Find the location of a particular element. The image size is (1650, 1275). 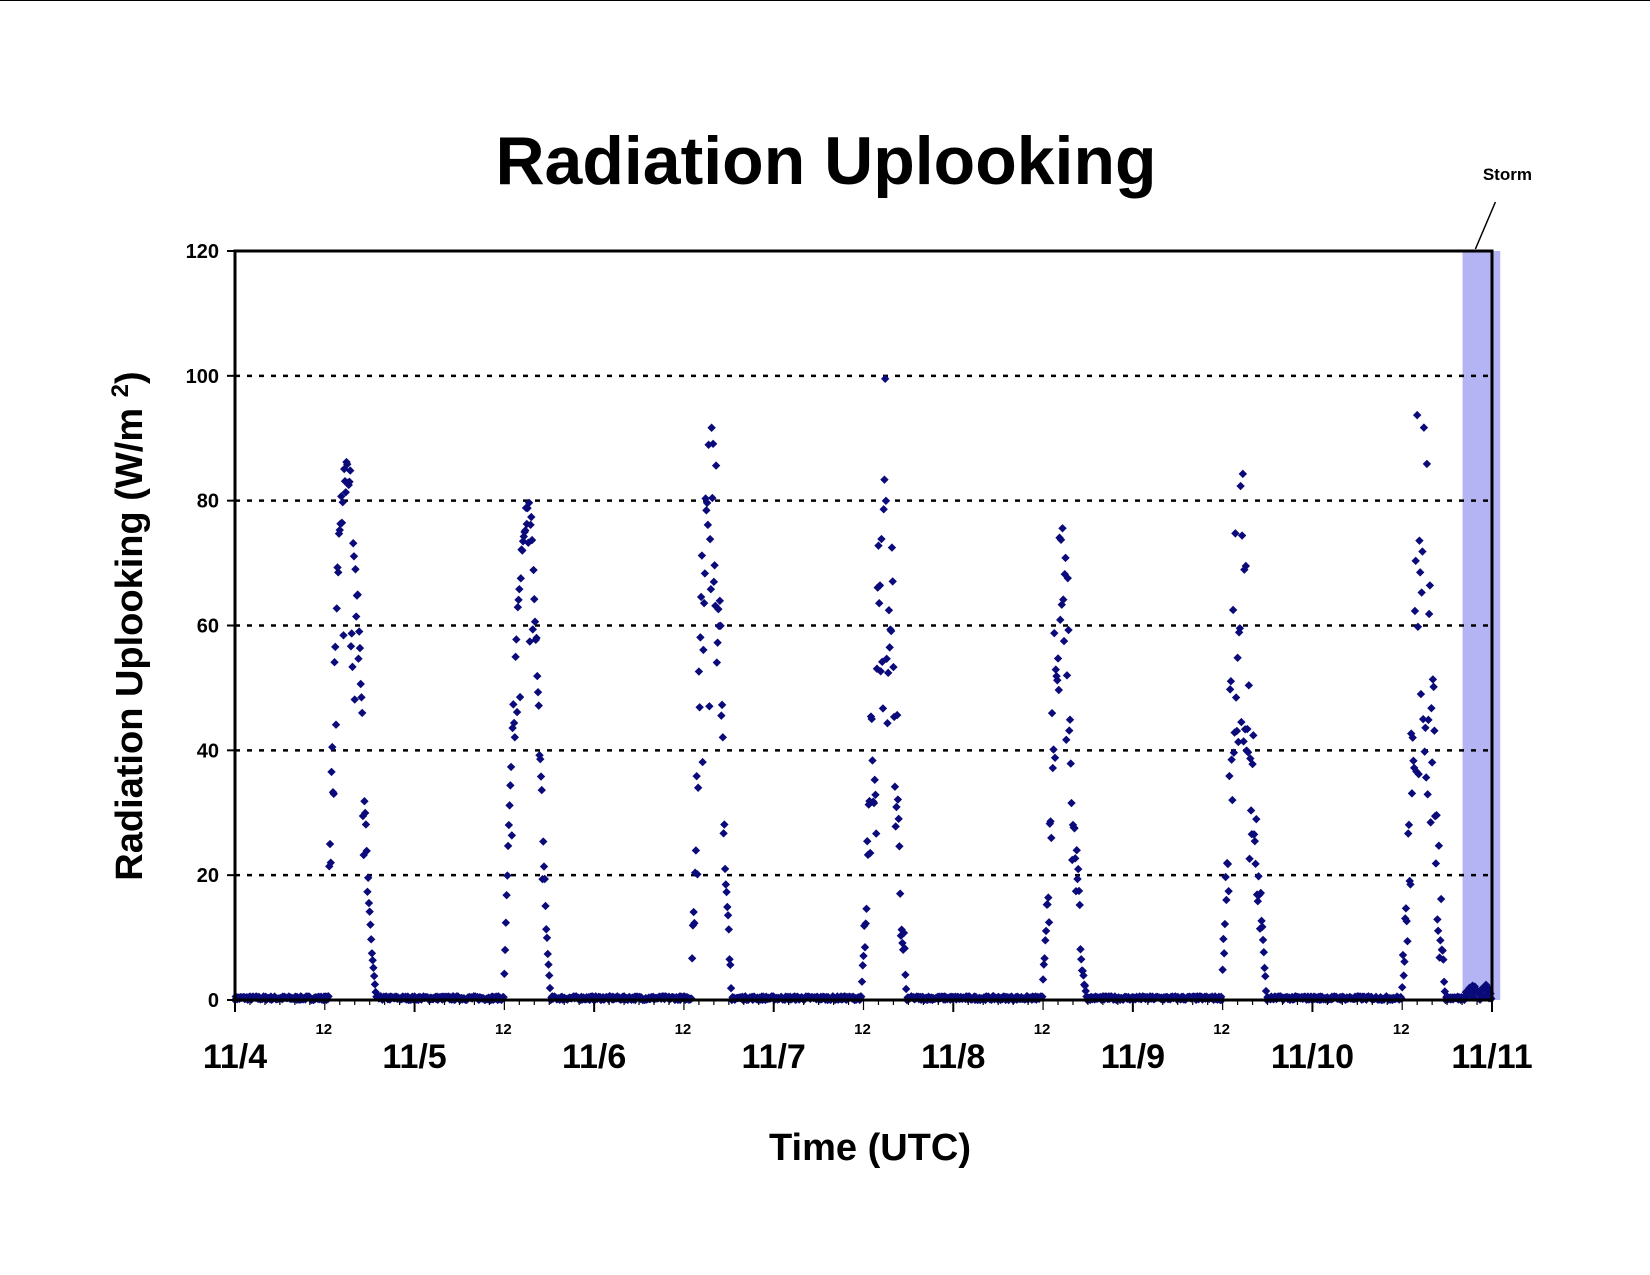

x-day-label: 11/7 is located at coordinates (774, 1057).